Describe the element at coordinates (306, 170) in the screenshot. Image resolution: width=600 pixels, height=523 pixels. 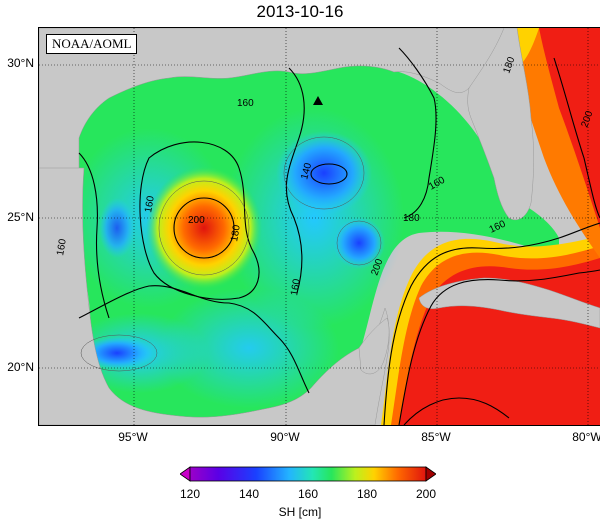
I see `contour-label: 140` at that location.